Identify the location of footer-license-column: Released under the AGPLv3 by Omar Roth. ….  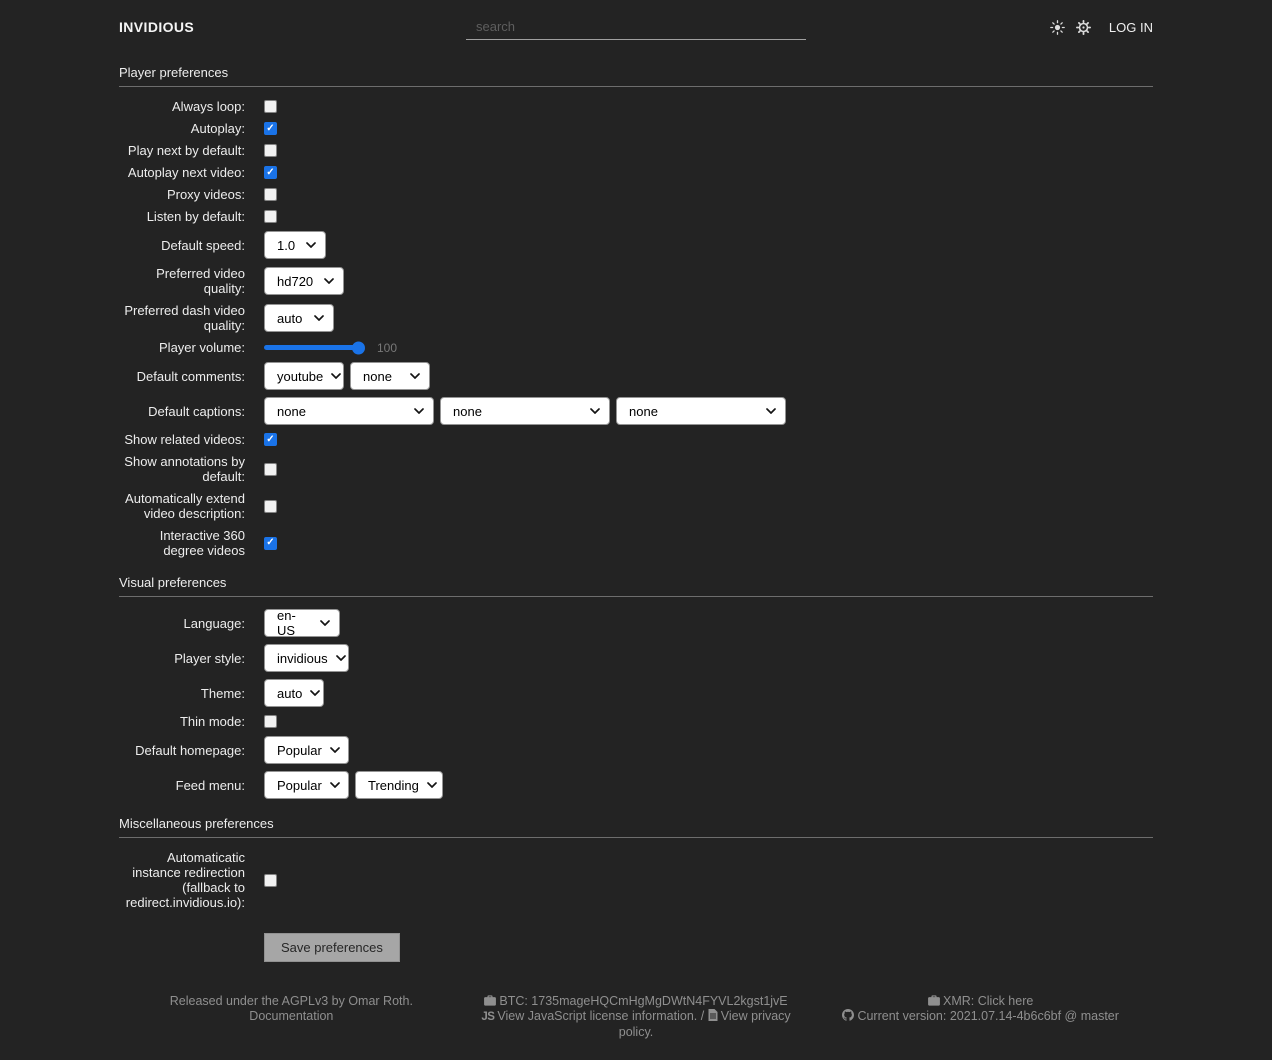
(291, 1017).